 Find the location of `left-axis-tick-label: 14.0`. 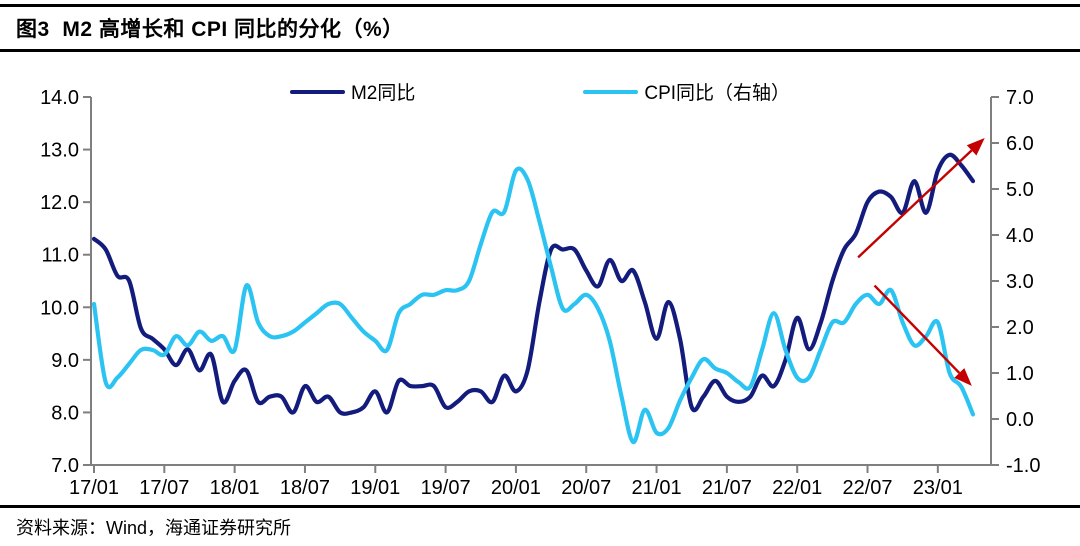

left-axis-tick-label: 14.0 is located at coordinates (59, 98).